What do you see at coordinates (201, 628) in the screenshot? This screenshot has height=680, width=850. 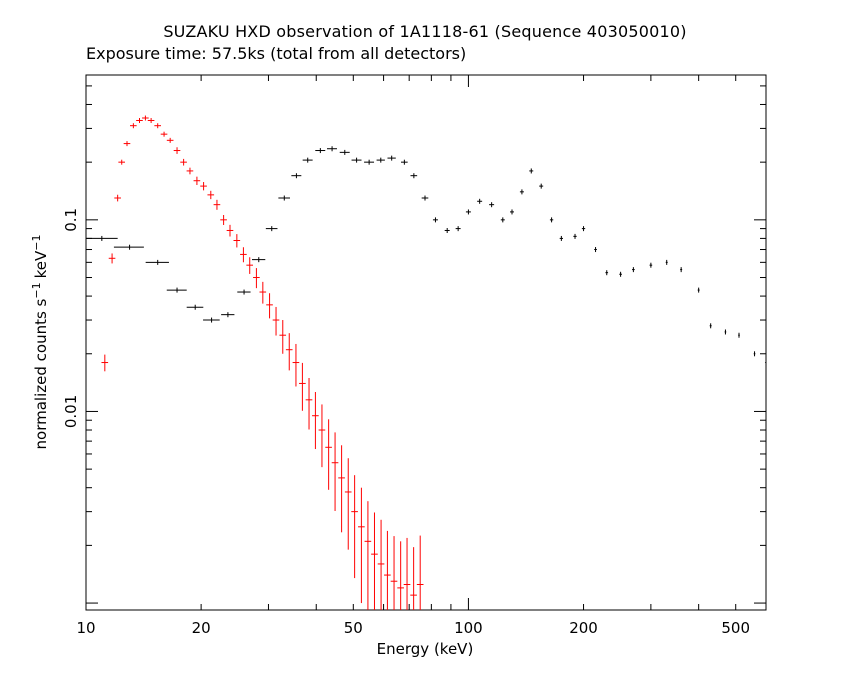 I see `x-tick-label: 20` at bounding box center [201, 628].